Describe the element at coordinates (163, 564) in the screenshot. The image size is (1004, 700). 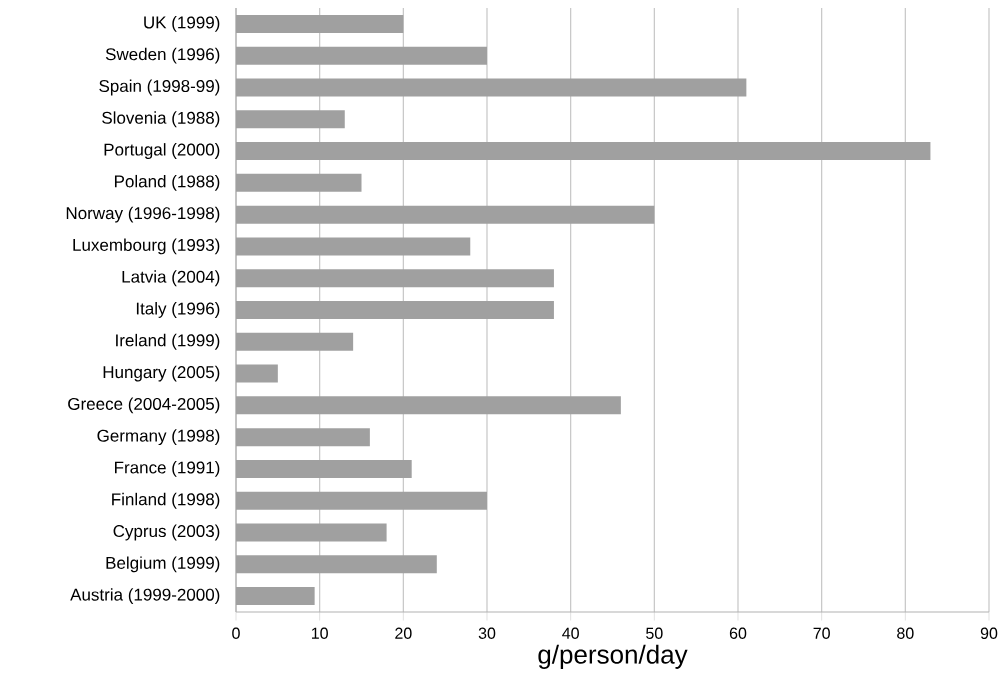
I see `y-tick-label: Belgium (1999)` at that location.